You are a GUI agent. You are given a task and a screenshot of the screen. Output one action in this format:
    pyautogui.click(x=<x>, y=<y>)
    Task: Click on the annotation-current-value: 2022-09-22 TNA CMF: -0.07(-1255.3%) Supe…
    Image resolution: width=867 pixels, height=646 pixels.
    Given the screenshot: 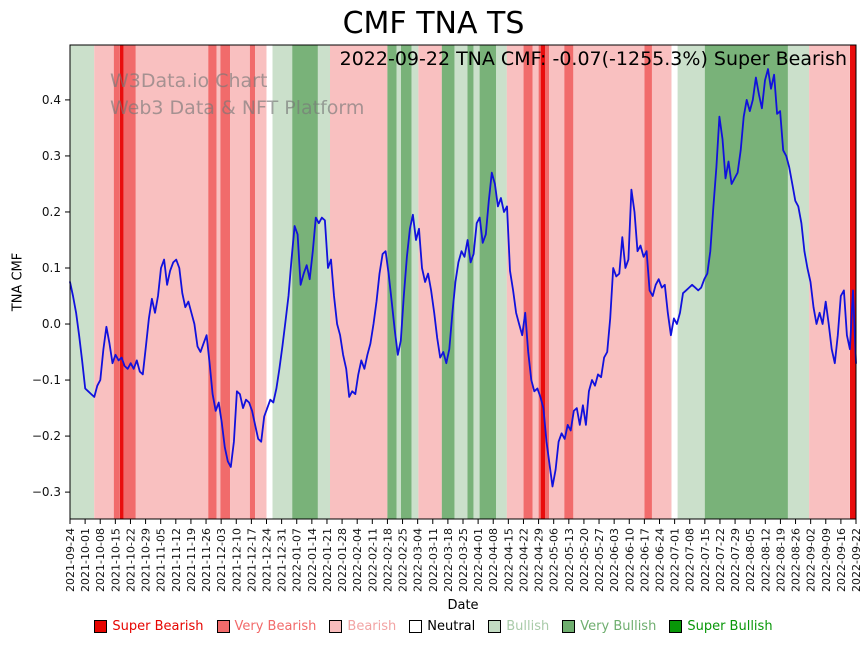 What is the action you would take?
    pyautogui.click(x=593, y=59)
    